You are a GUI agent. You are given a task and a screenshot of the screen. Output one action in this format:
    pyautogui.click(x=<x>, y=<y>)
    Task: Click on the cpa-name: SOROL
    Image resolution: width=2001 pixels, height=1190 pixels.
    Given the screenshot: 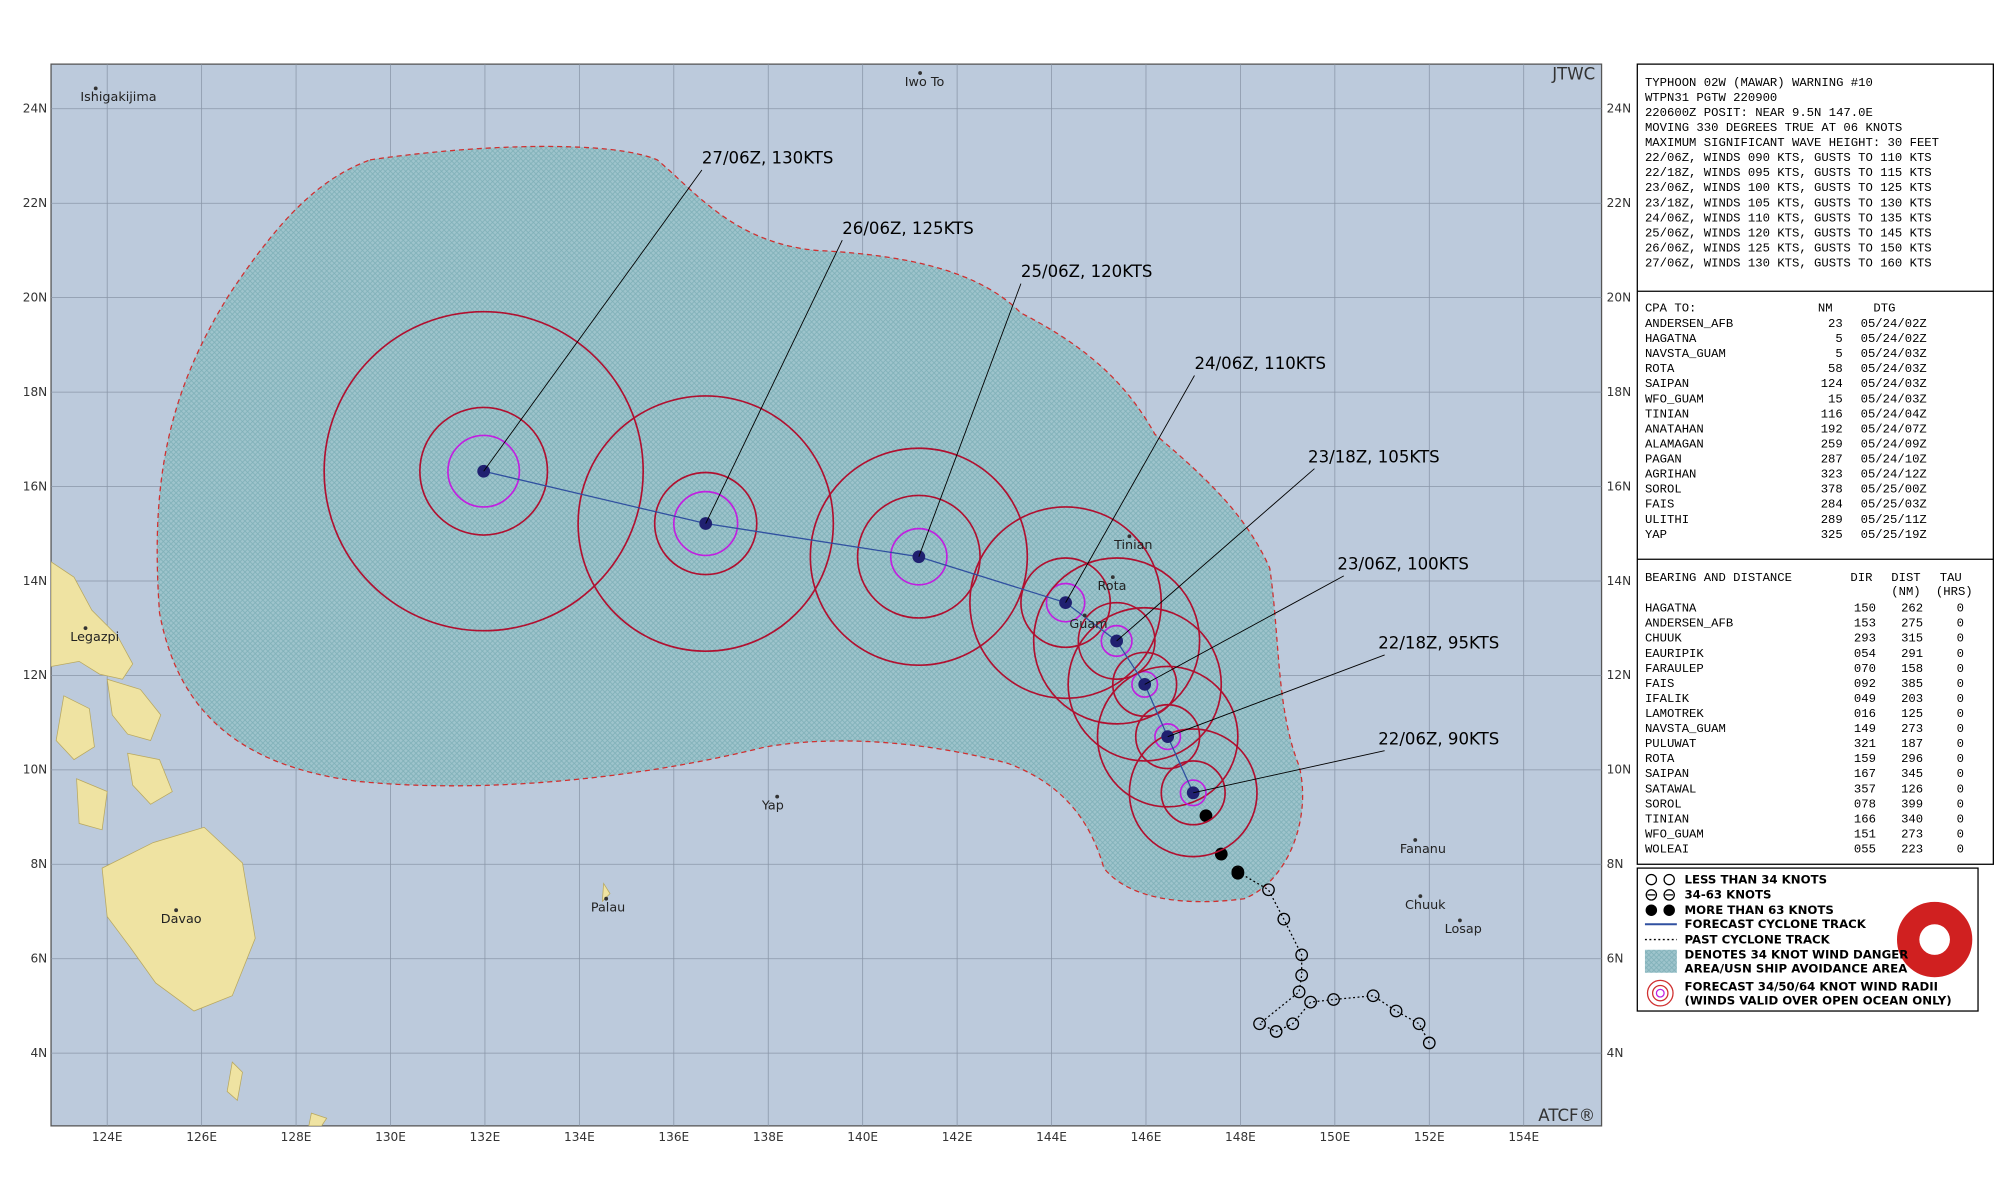 What is the action you would take?
    pyautogui.click(x=1663, y=490)
    